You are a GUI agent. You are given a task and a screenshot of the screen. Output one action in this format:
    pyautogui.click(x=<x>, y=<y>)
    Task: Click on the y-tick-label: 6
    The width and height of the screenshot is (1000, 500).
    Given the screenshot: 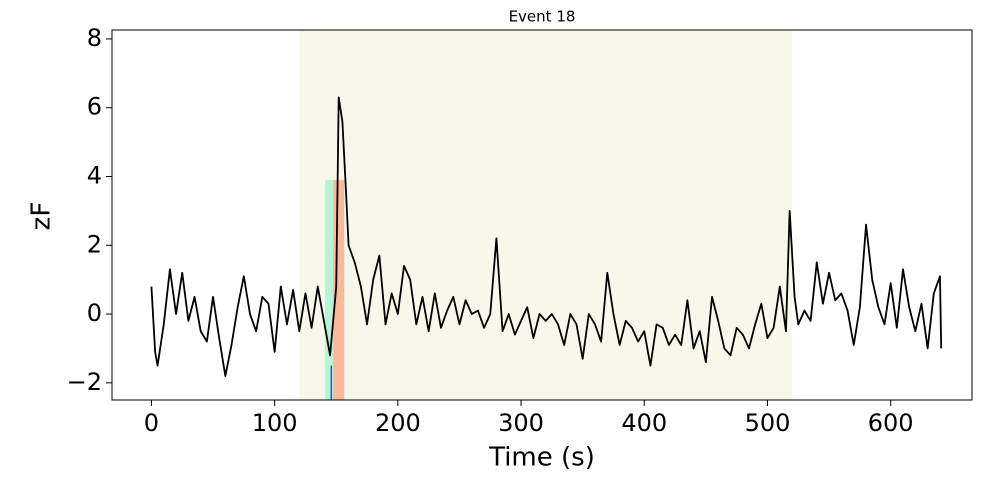 What is the action you would take?
    pyautogui.click(x=94, y=107)
    